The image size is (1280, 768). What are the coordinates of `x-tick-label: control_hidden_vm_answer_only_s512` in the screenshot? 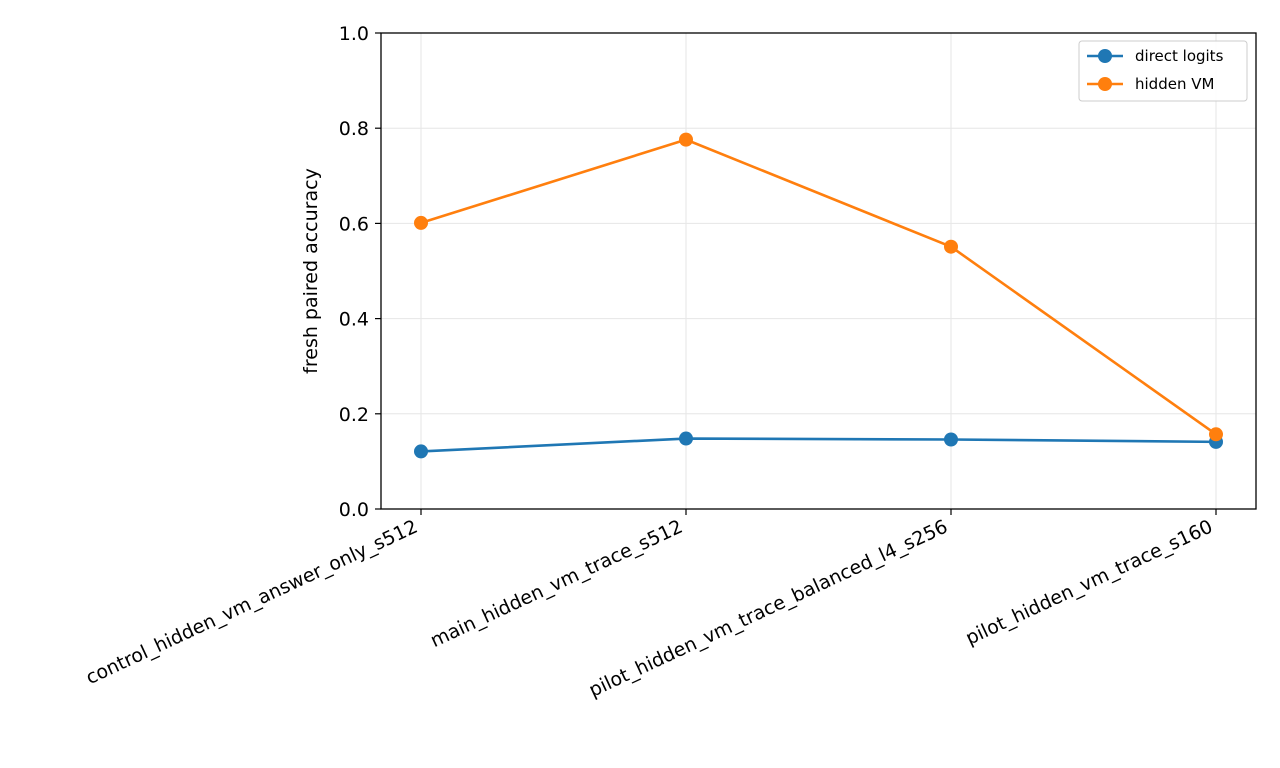 It's located at (252, 602).